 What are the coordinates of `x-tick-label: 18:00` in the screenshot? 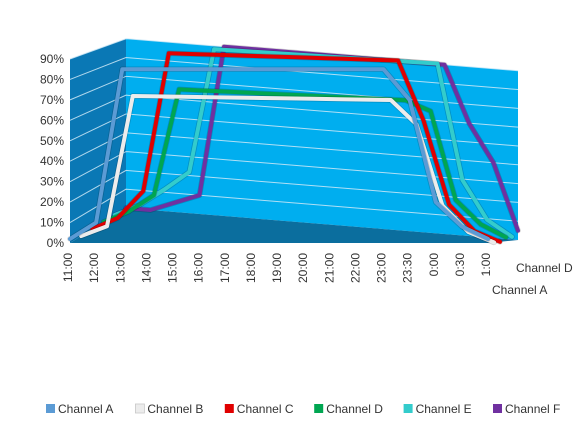 It's located at (251, 268).